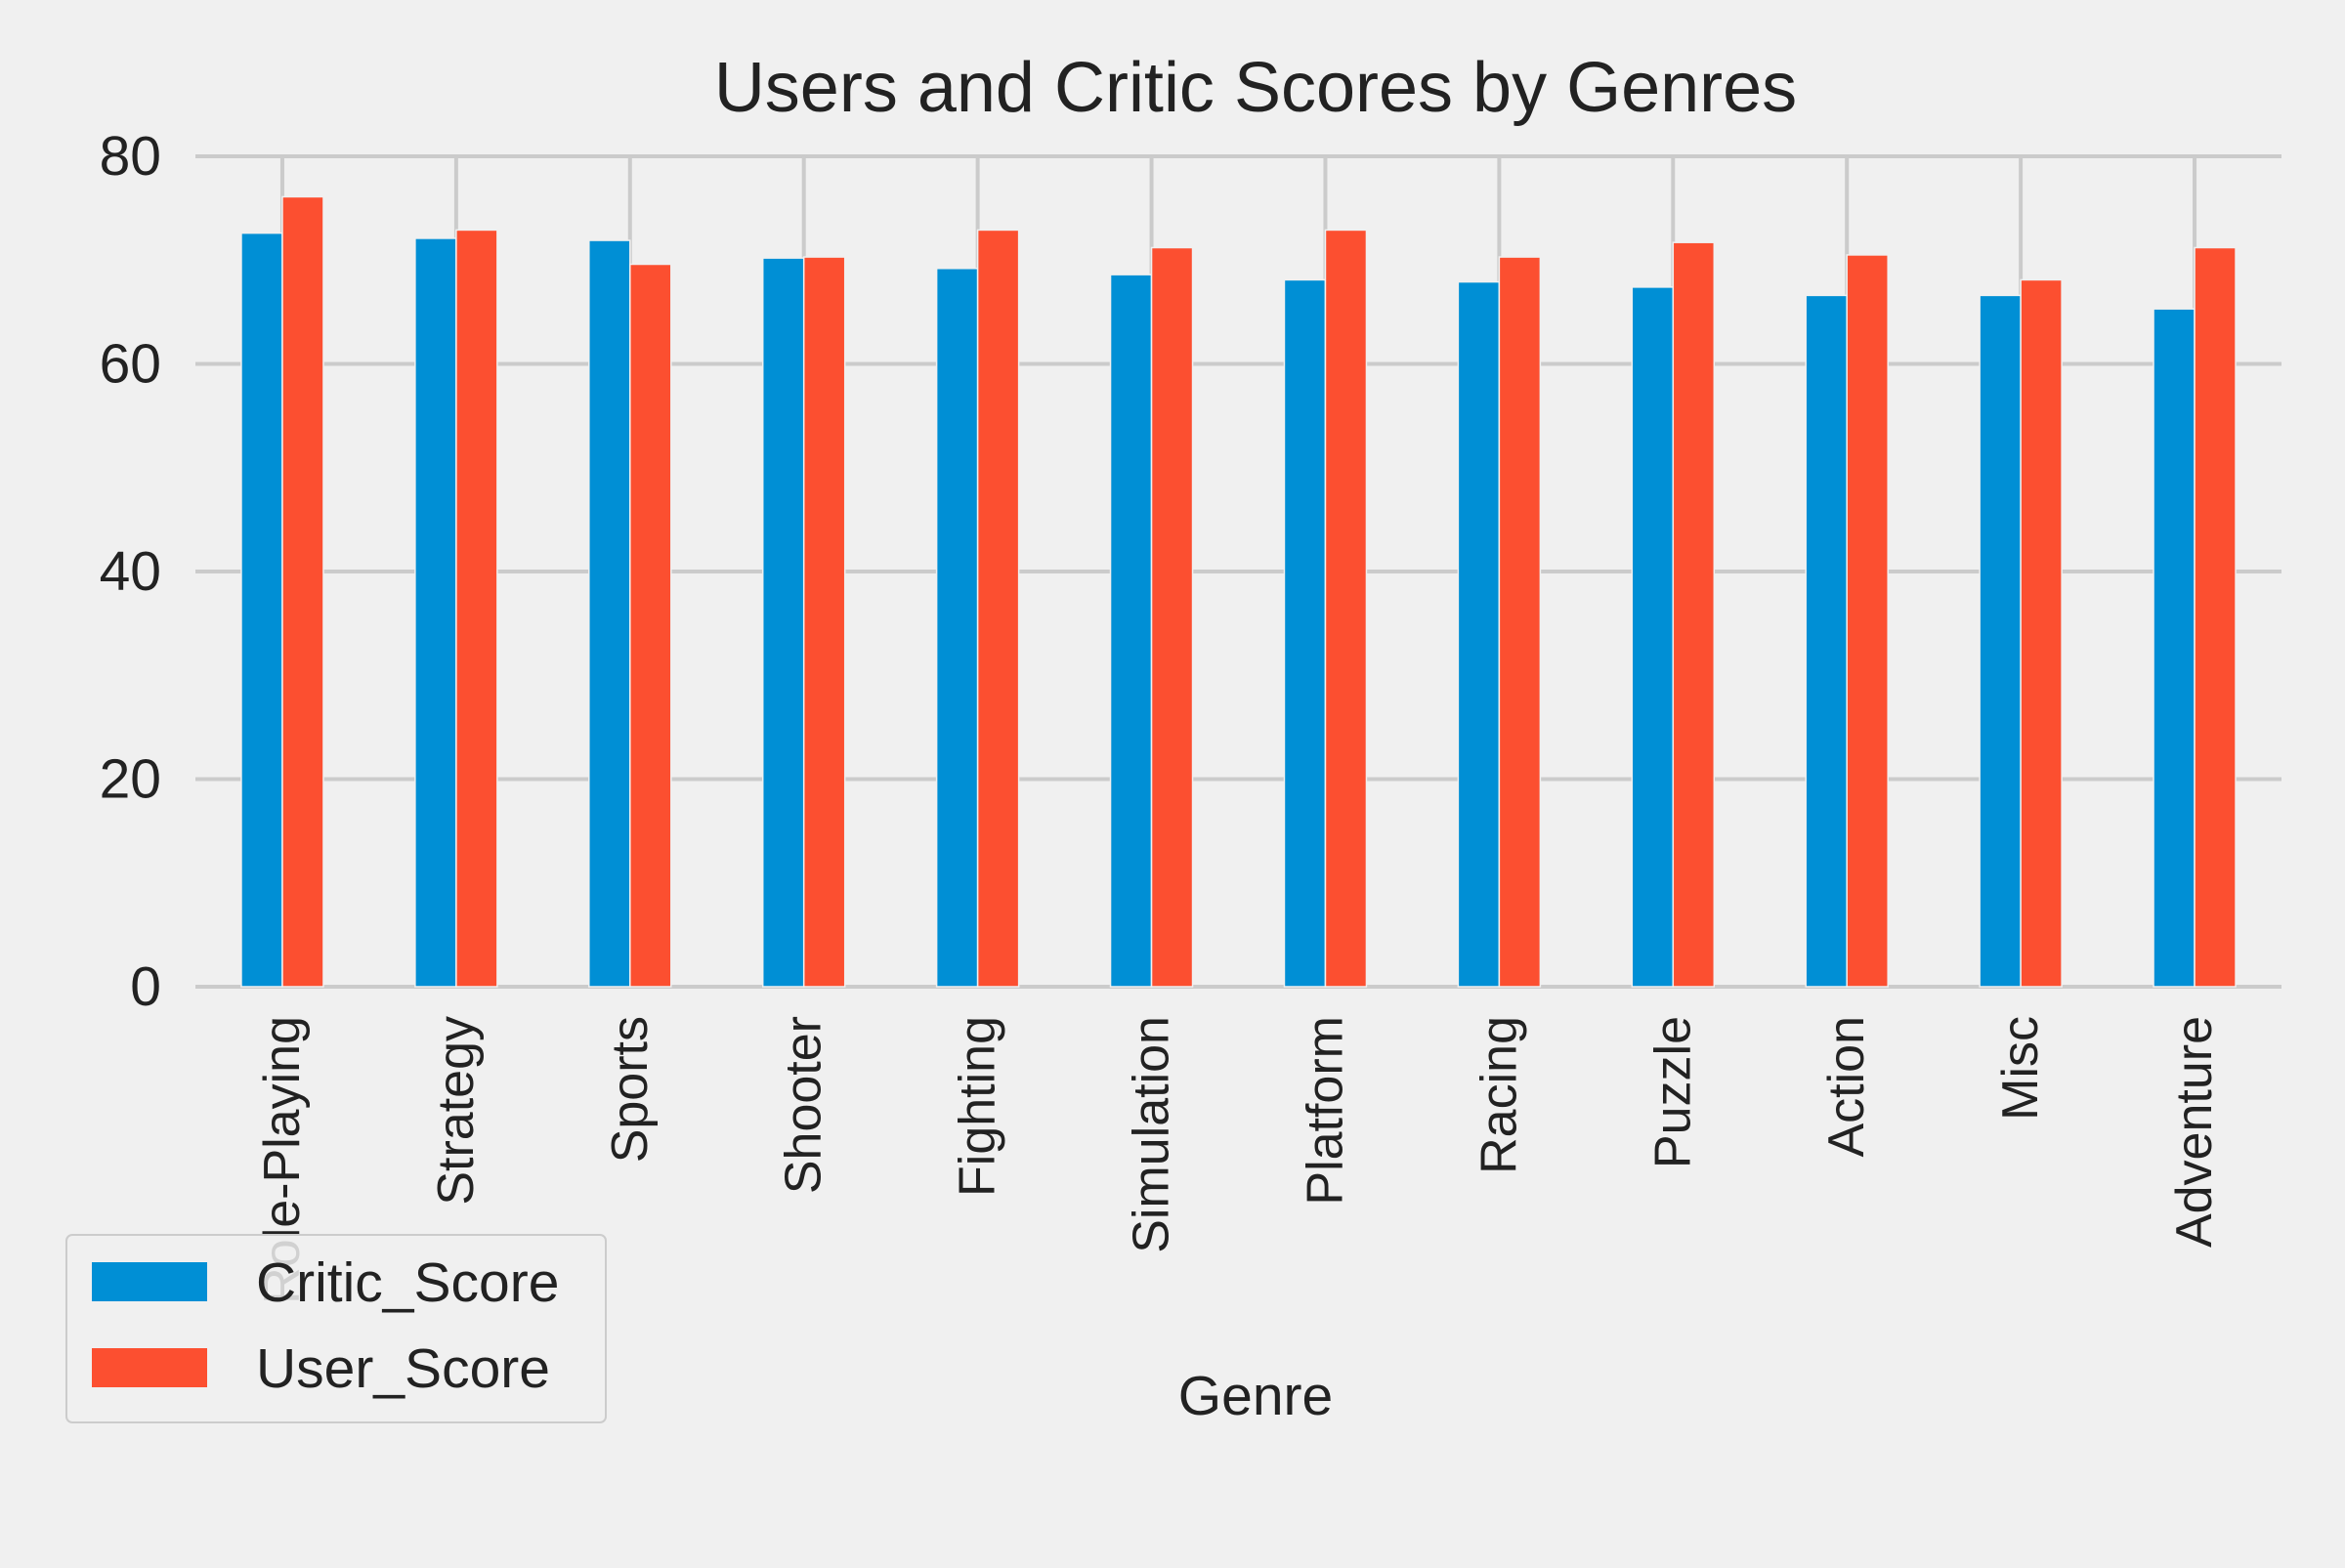 Image resolution: width=2345 pixels, height=1568 pixels. Describe the element at coordinates (456, 1111) in the screenshot. I see `x-tick-label: Strategy` at that location.